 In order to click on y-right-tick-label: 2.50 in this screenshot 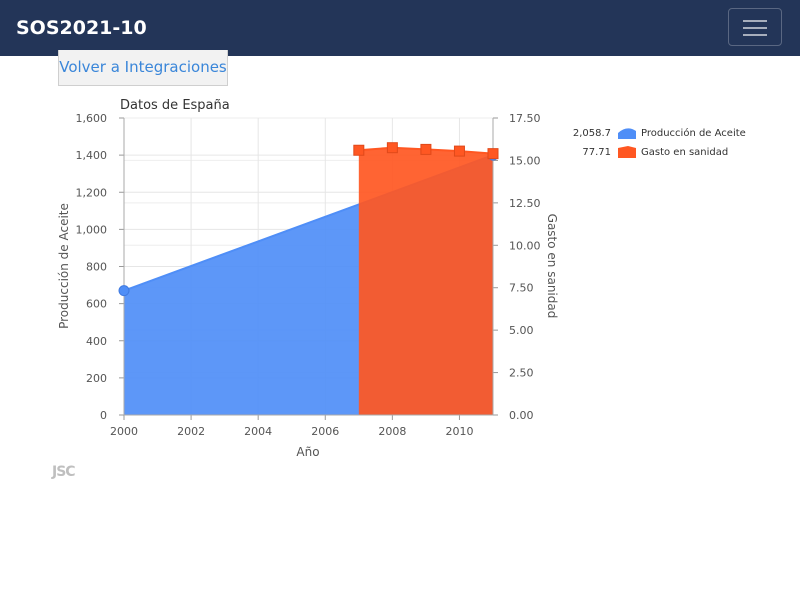, I will do `click(521, 373)`.